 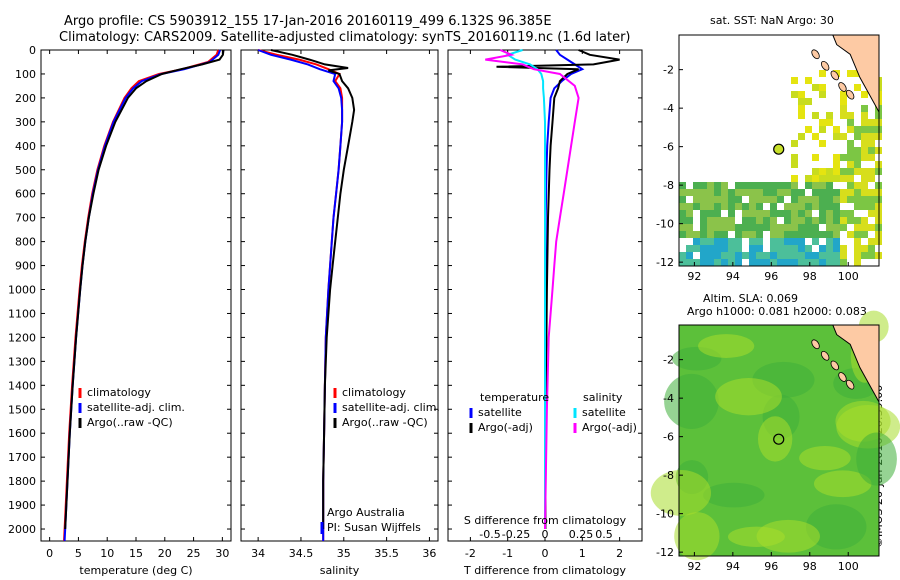 What do you see at coordinates (619, 553) in the screenshot?
I see `difference-xtick-label: 2` at bounding box center [619, 553].